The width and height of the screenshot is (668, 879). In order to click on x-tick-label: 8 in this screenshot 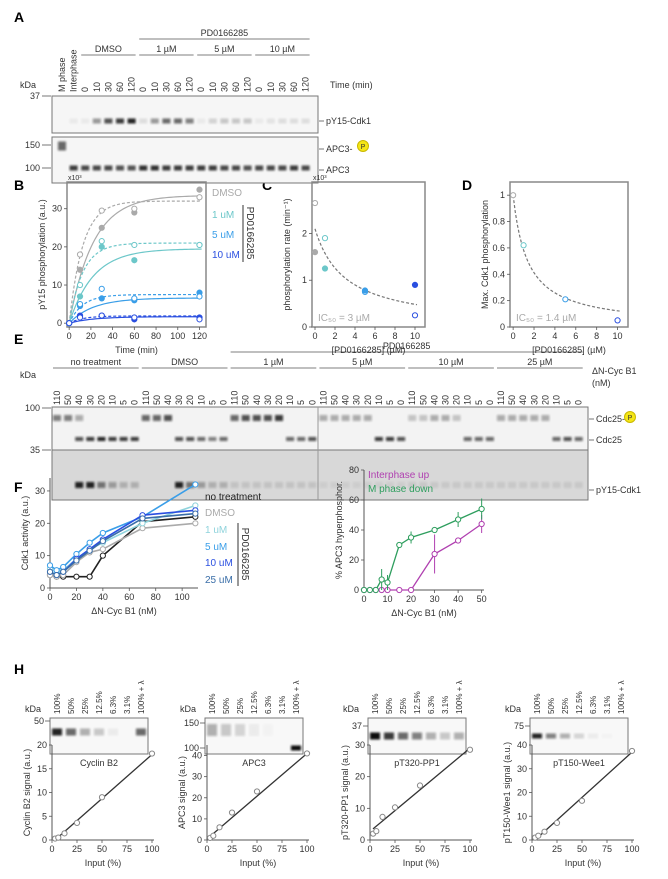, I will do `click(394, 336)`.